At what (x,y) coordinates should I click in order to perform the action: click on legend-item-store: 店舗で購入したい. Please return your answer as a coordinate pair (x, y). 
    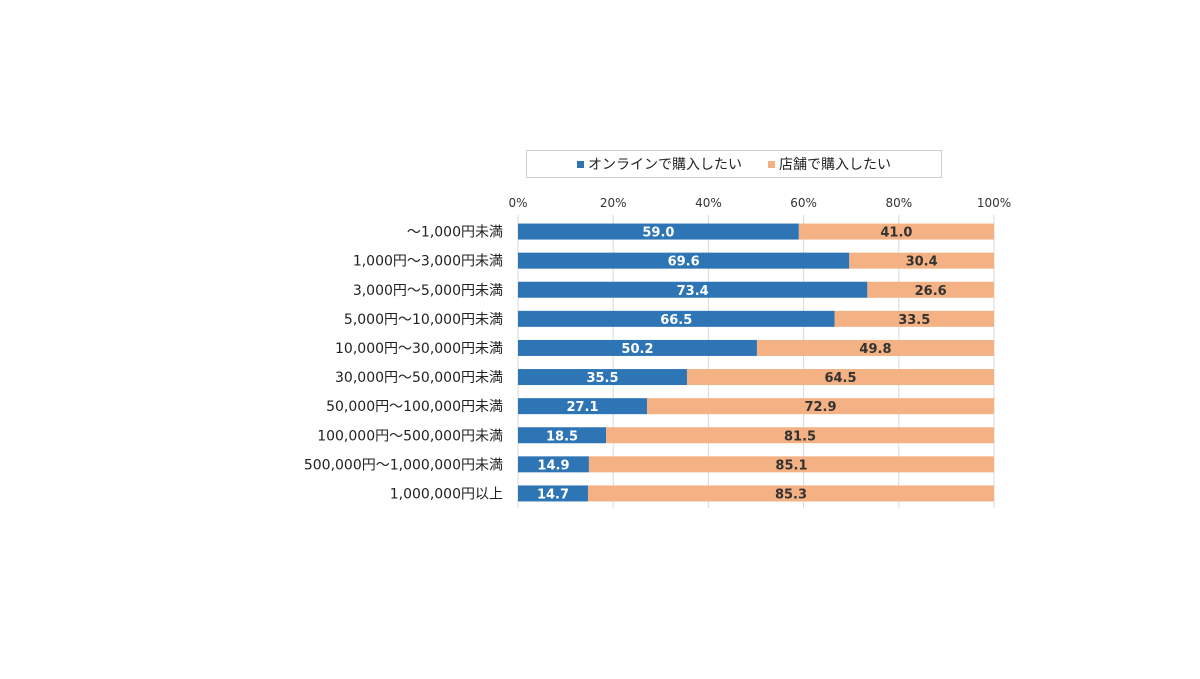
    Looking at the image, I should click on (829, 164).